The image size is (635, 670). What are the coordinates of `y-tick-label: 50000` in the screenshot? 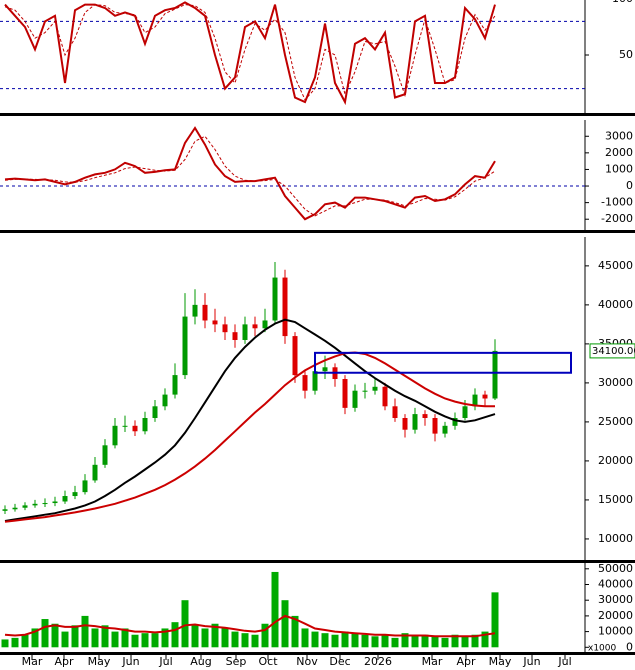 It's located at (615, 568).